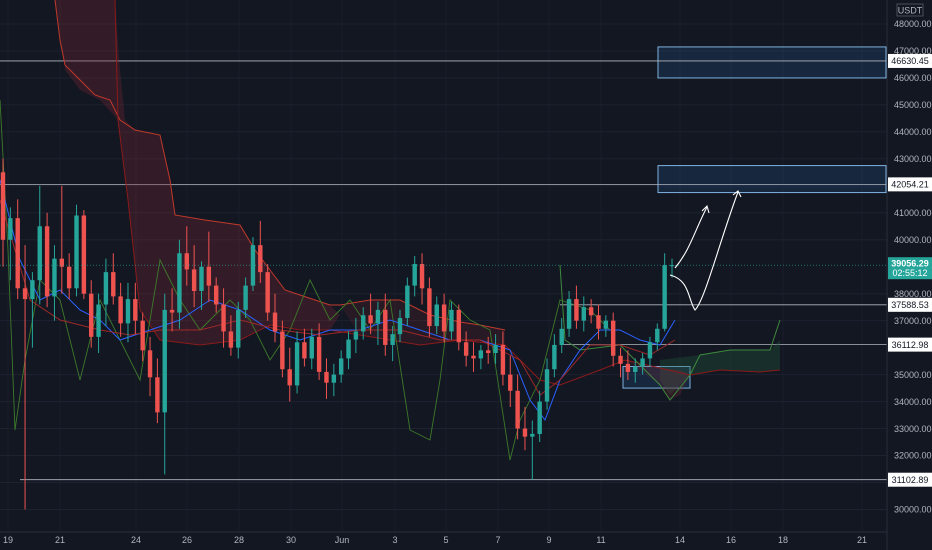 This screenshot has width=932, height=550. What do you see at coordinates (291, 540) in the screenshot?
I see `x-tick-label: 30` at bounding box center [291, 540].